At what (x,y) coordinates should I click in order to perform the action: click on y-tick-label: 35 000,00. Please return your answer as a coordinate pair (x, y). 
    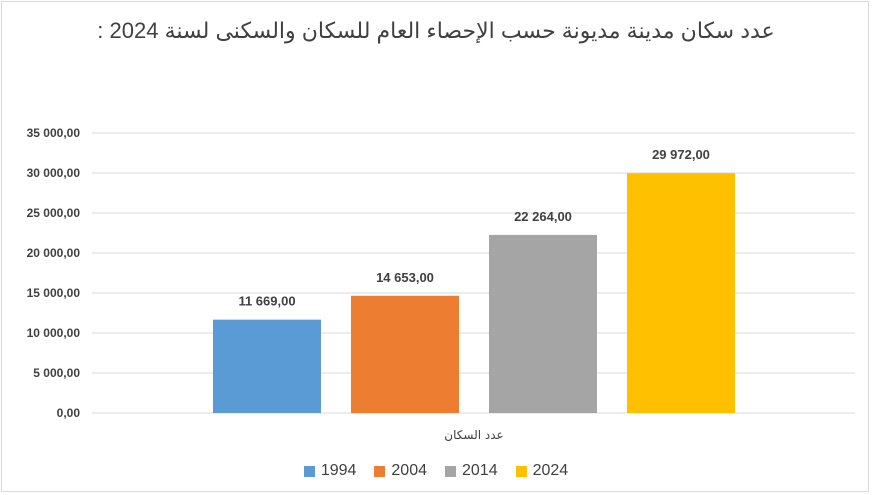
    Looking at the image, I should click on (54, 133).